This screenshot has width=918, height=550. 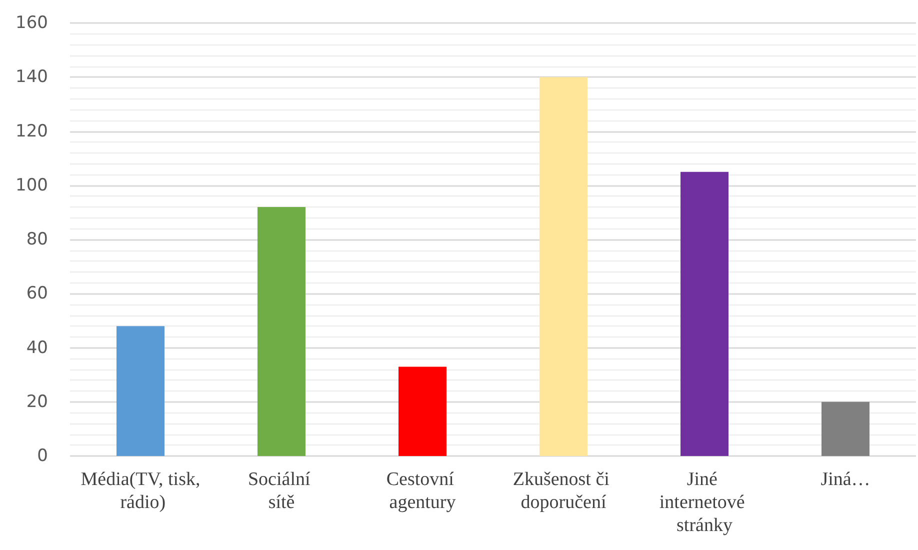 I want to click on x-tick-label: Jiné internetové stránky, so click(x=704, y=502).